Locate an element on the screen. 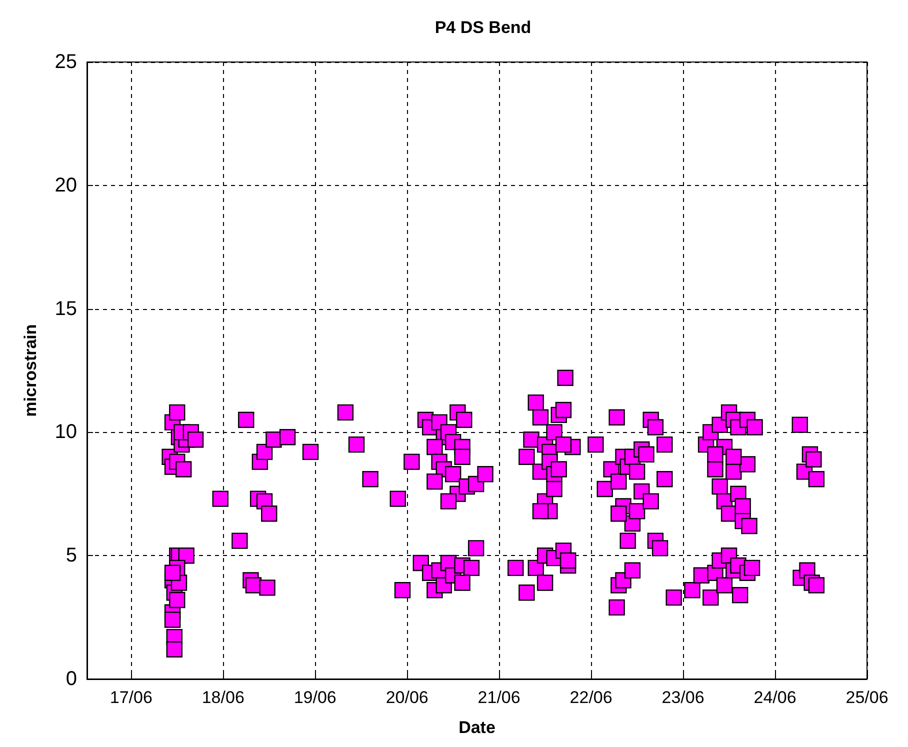  y-tick-label: 15 is located at coordinates (65, 309).